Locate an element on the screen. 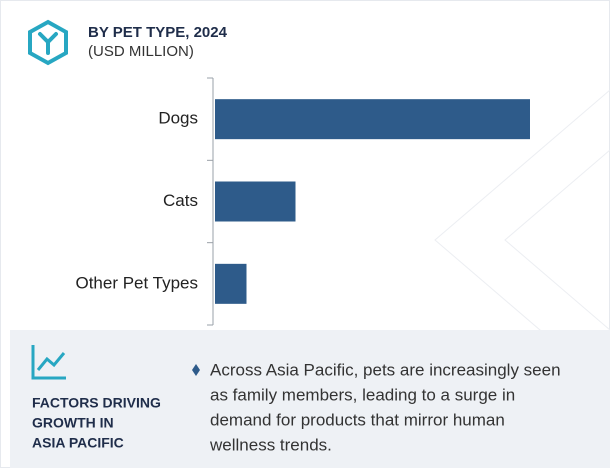 The height and width of the screenshot is (468, 610). chart-title: BY PET TYPE, 2024 is located at coordinates (158, 32).